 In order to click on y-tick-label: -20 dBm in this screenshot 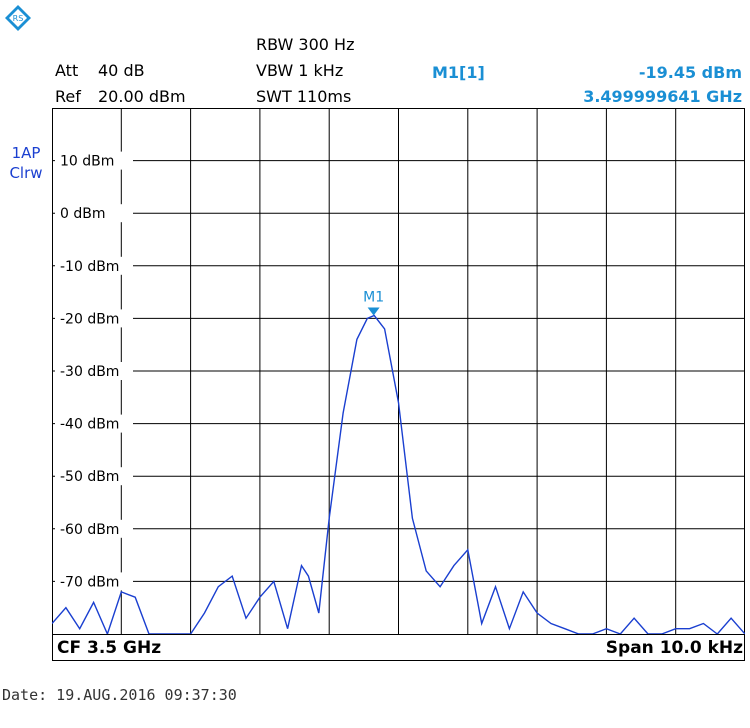, I will do `click(89, 319)`.